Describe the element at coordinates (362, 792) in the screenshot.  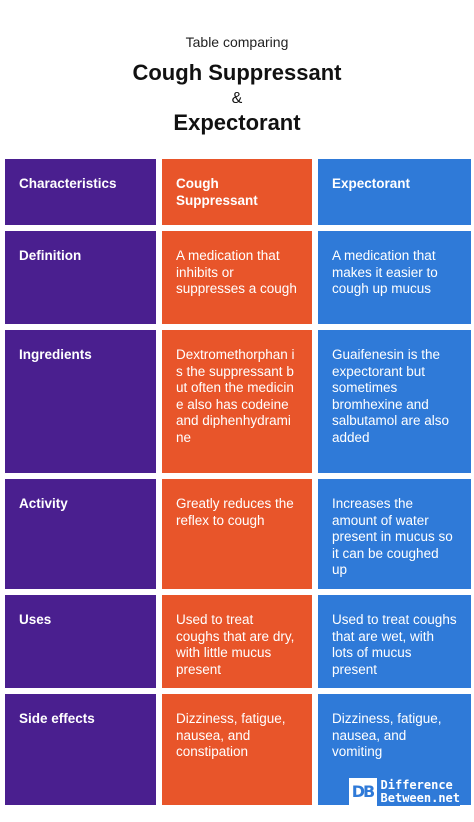
I see `db-logo-icon: DB` at that location.